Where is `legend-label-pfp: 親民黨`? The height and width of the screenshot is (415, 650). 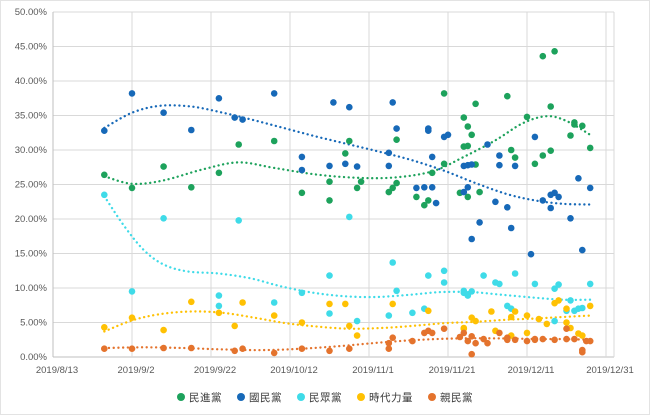 legend-label-pfp: 親民黨 is located at coordinates (456, 397).